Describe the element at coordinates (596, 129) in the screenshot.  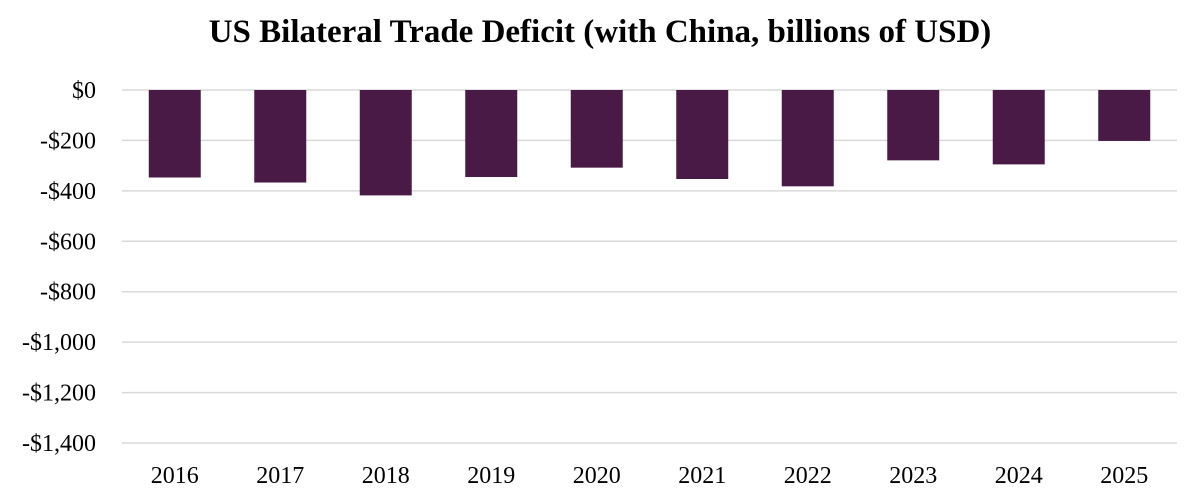
I see `bar-2020` at that location.